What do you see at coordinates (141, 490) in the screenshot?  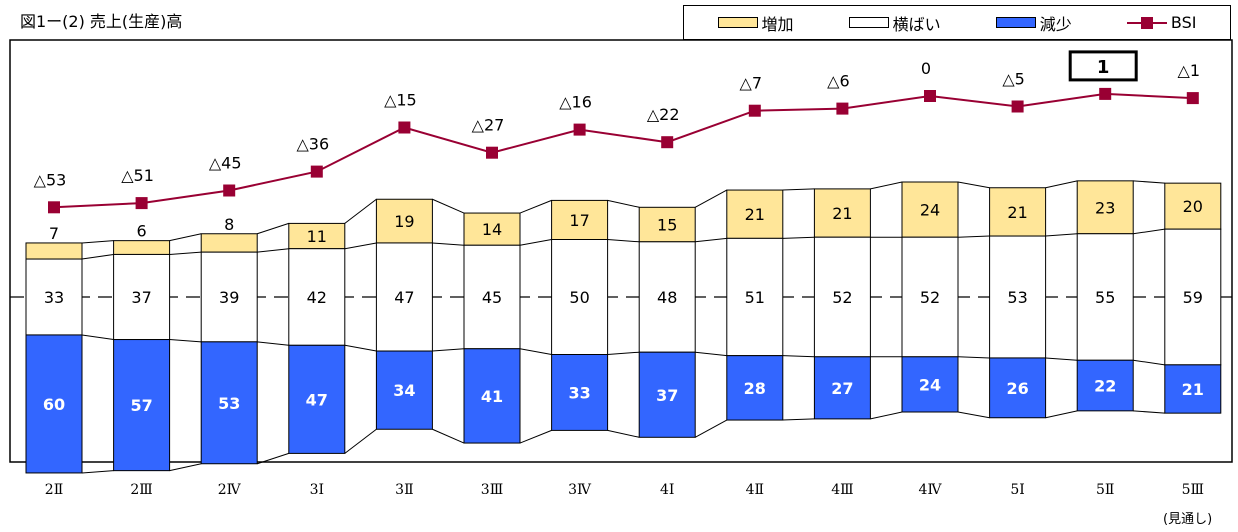 I see `x-tick-label: 2Ⅲ` at bounding box center [141, 490].